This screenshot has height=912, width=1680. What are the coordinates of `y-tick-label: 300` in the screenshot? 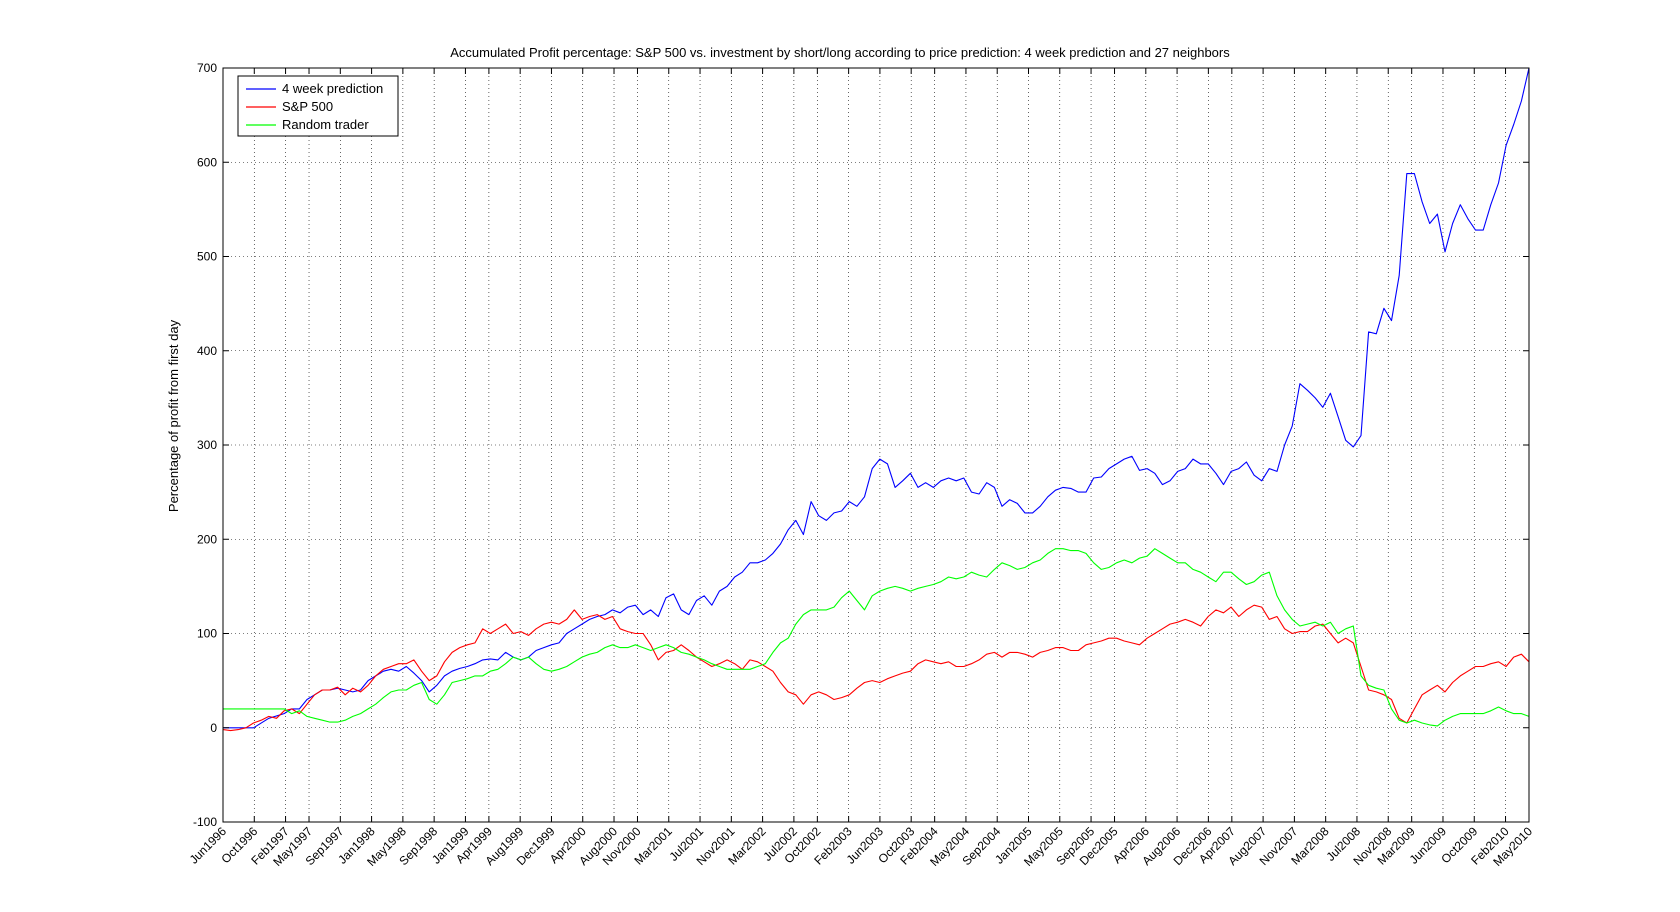 It's located at (207, 445).